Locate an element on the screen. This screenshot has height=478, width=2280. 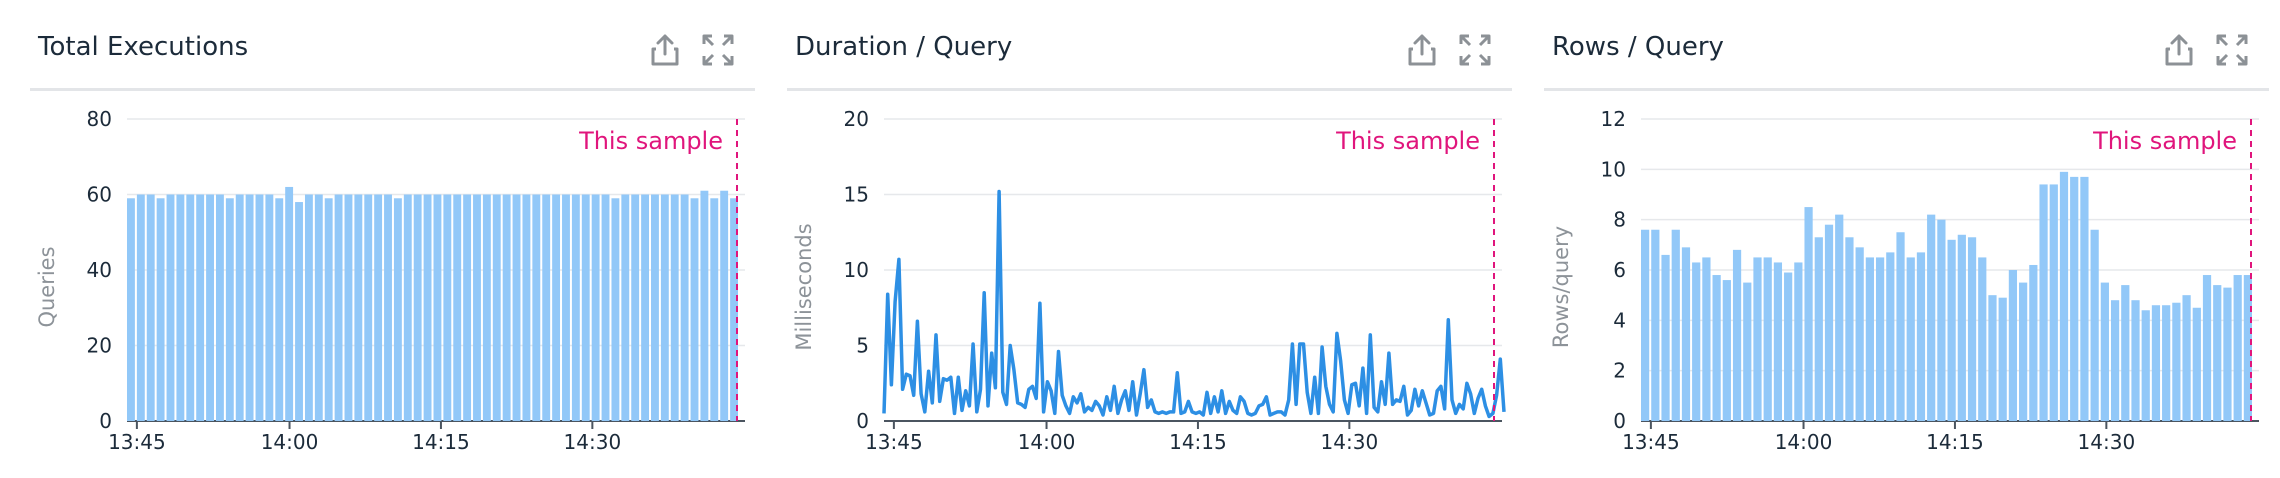
y-axis-label: Queries is located at coordinates (47, 286).